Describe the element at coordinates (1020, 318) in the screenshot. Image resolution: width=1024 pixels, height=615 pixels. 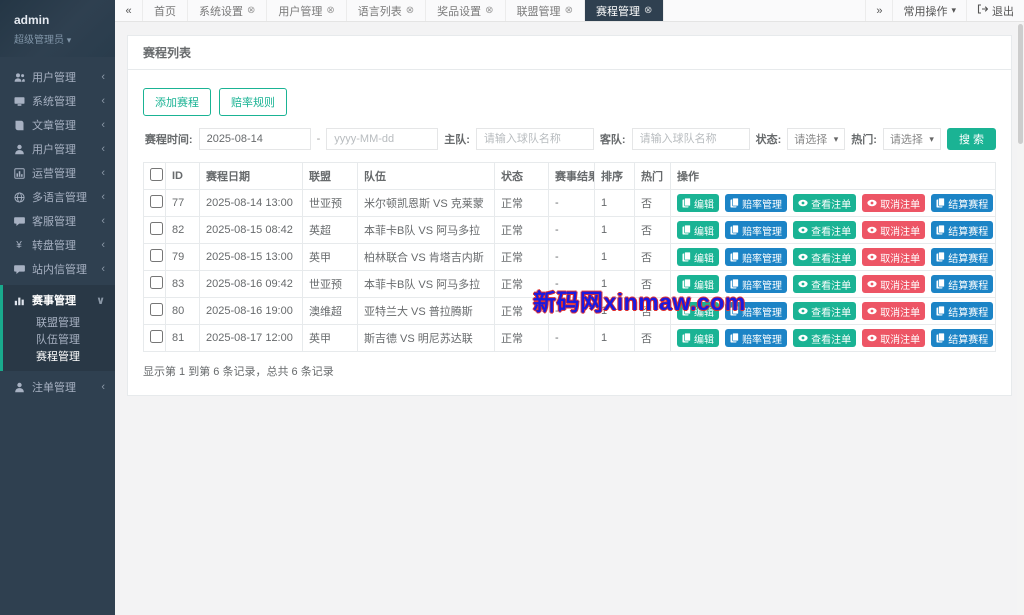
I see `scrollbar-track` at that location.